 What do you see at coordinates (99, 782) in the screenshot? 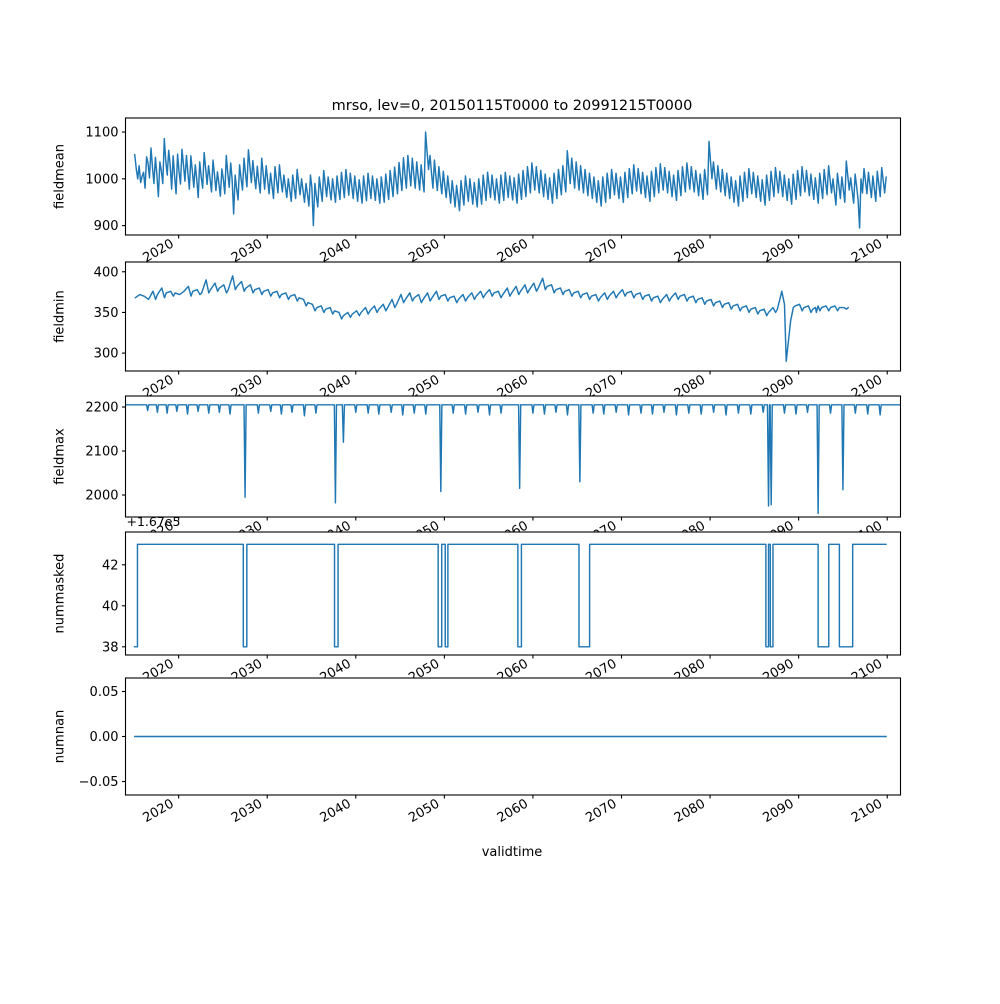
I see `y-tick-label: −0.05` at bounding box center [99, 782].